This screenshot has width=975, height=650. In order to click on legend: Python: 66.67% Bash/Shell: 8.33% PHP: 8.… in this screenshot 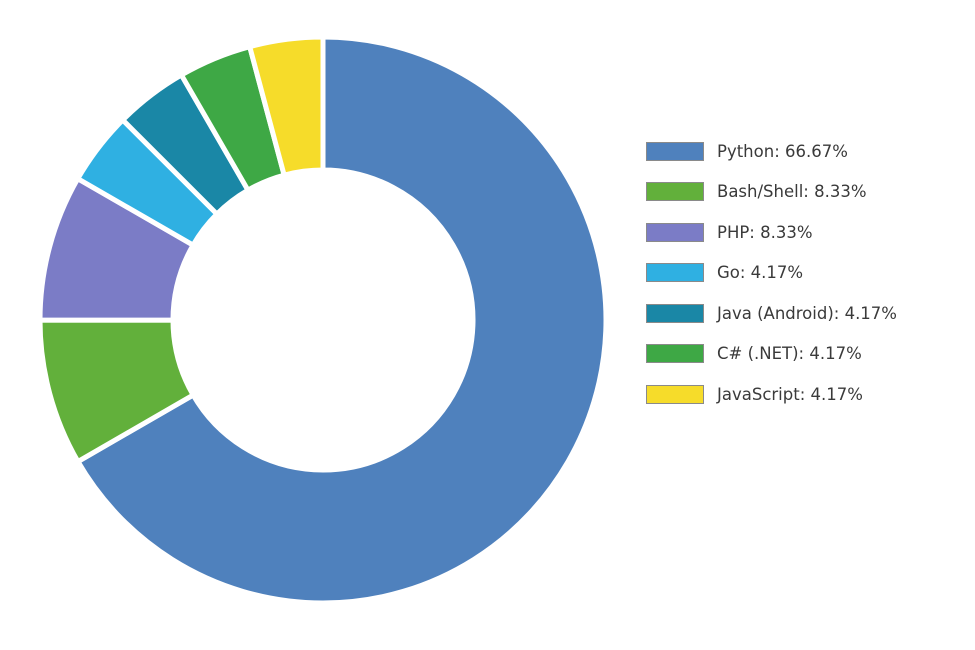, I will do `click(771, 273)`.